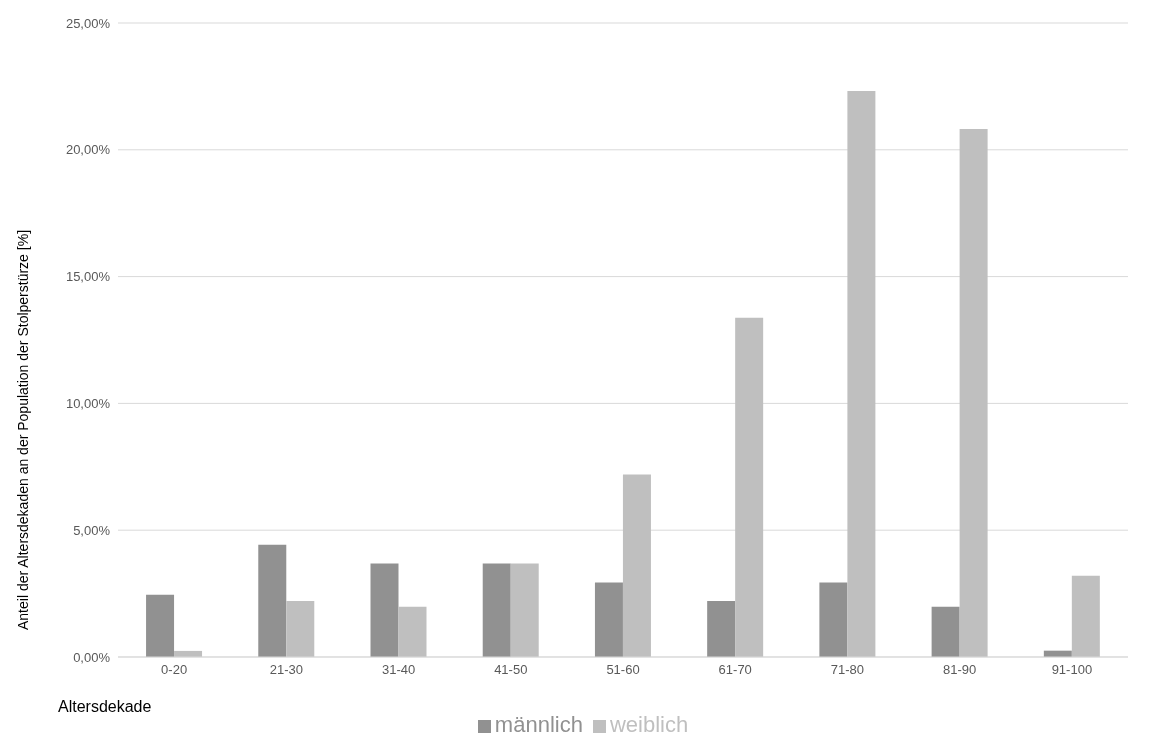  What do you see at coordinates (105, 706) in the screenshot?
I see `x-axis-title: Altersdekade` at bounding box center [105, 706].